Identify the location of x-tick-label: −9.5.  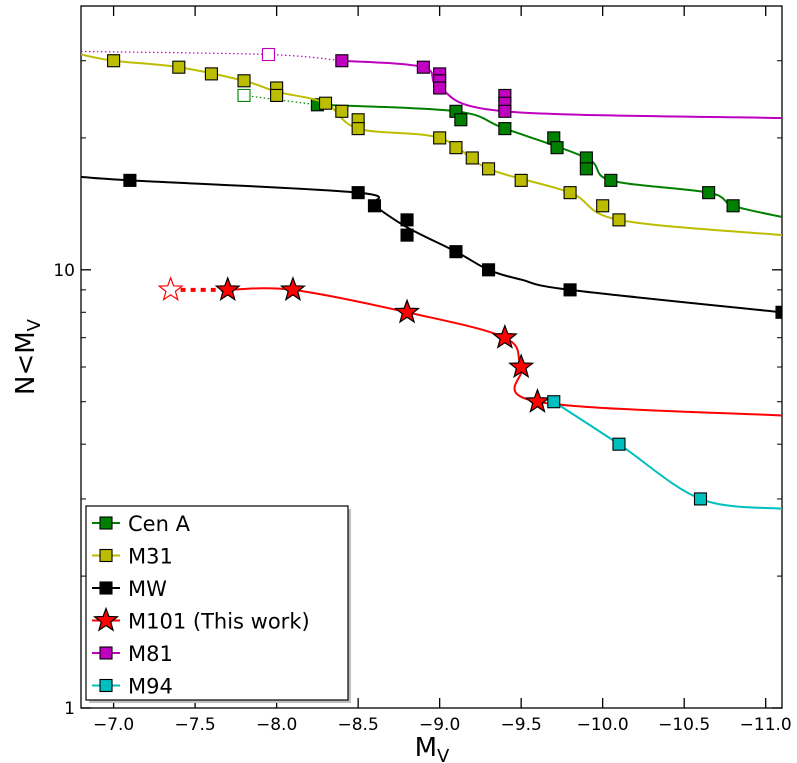
(521, 725).